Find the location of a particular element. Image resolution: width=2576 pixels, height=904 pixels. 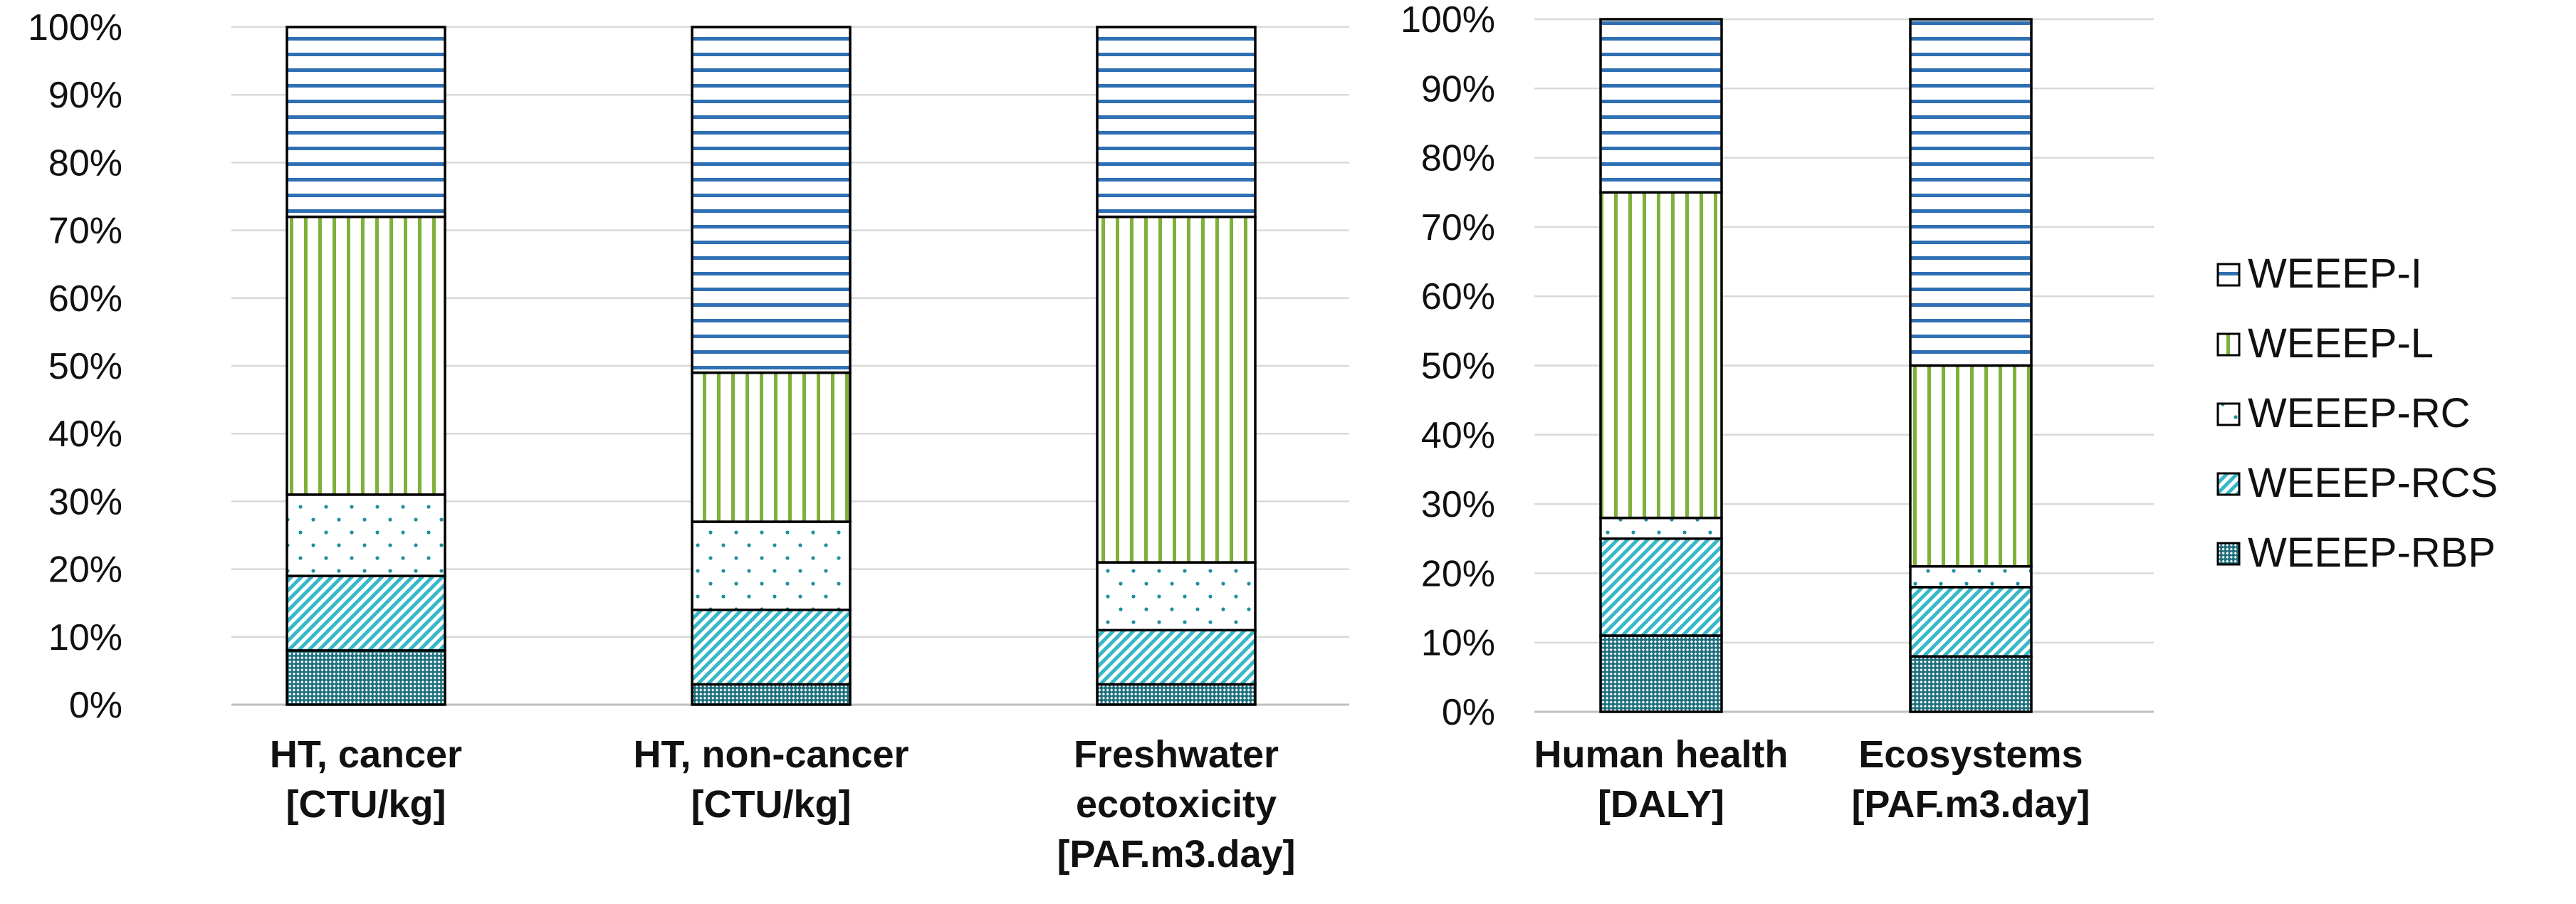

legend-label: WEEEP-RCS is located at coordinates (2373, 483).